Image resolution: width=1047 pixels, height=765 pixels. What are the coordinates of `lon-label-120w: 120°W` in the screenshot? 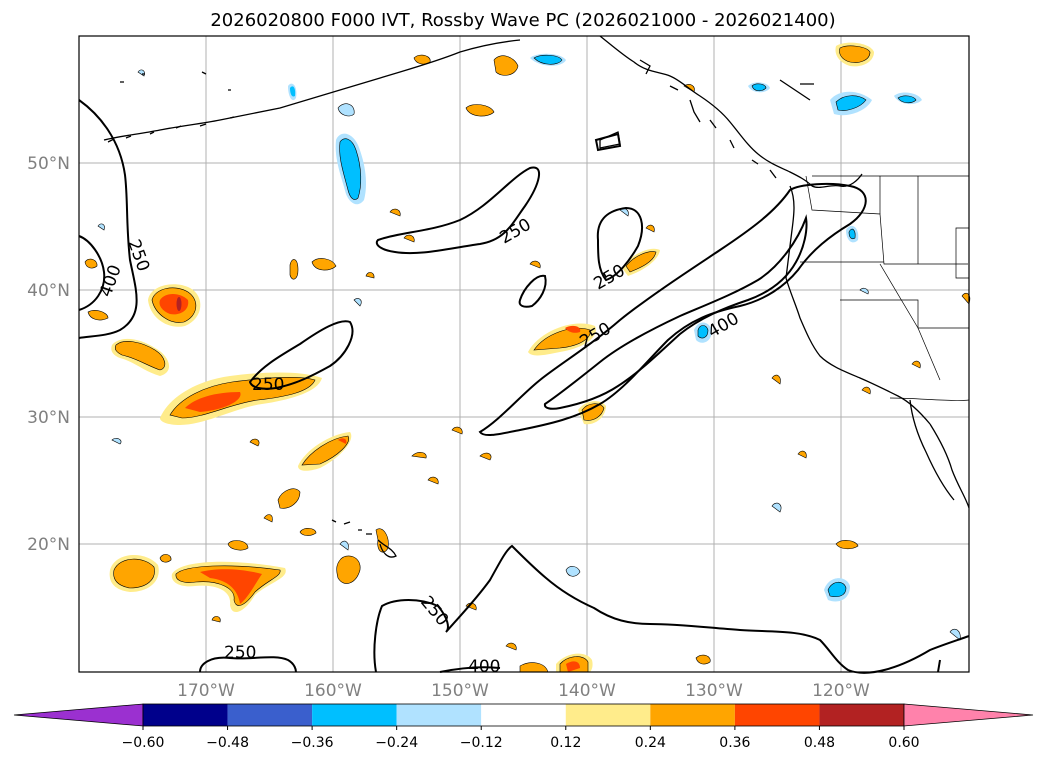 It's located at (841, 691).